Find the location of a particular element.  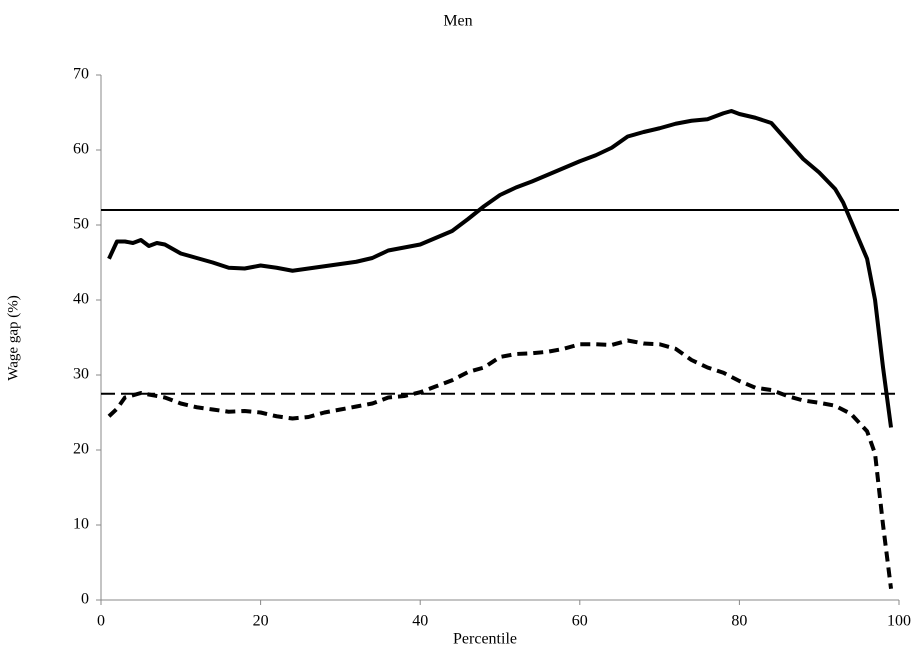

x-tick-label: 100 is located at coordinates (899, 621).